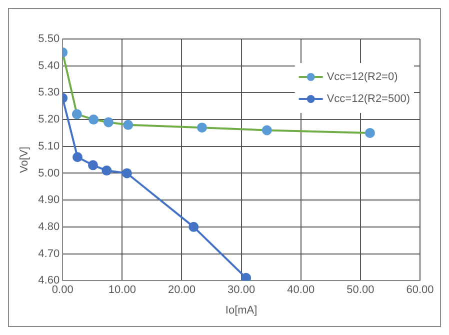  Describe the element at coordinates (420, 290) in the screenshot. I see `x-tick-label: 60.00` at that location.